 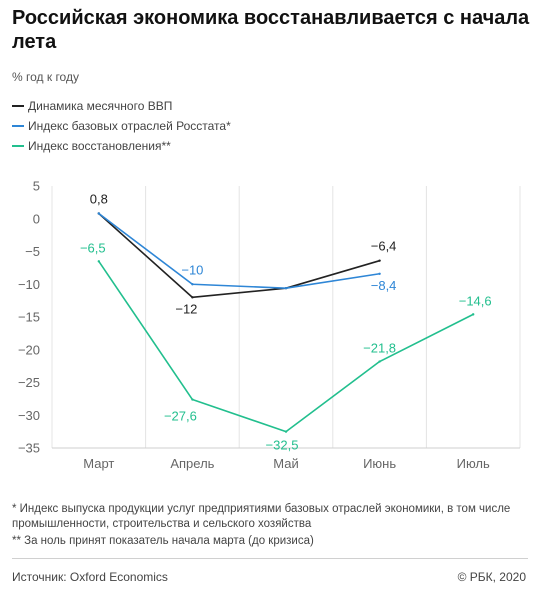 What do you see at coordinates (491, 577) in the screenshot?
I see `copyright-text: © РБК, 2020` at bounding box center [491, 577].